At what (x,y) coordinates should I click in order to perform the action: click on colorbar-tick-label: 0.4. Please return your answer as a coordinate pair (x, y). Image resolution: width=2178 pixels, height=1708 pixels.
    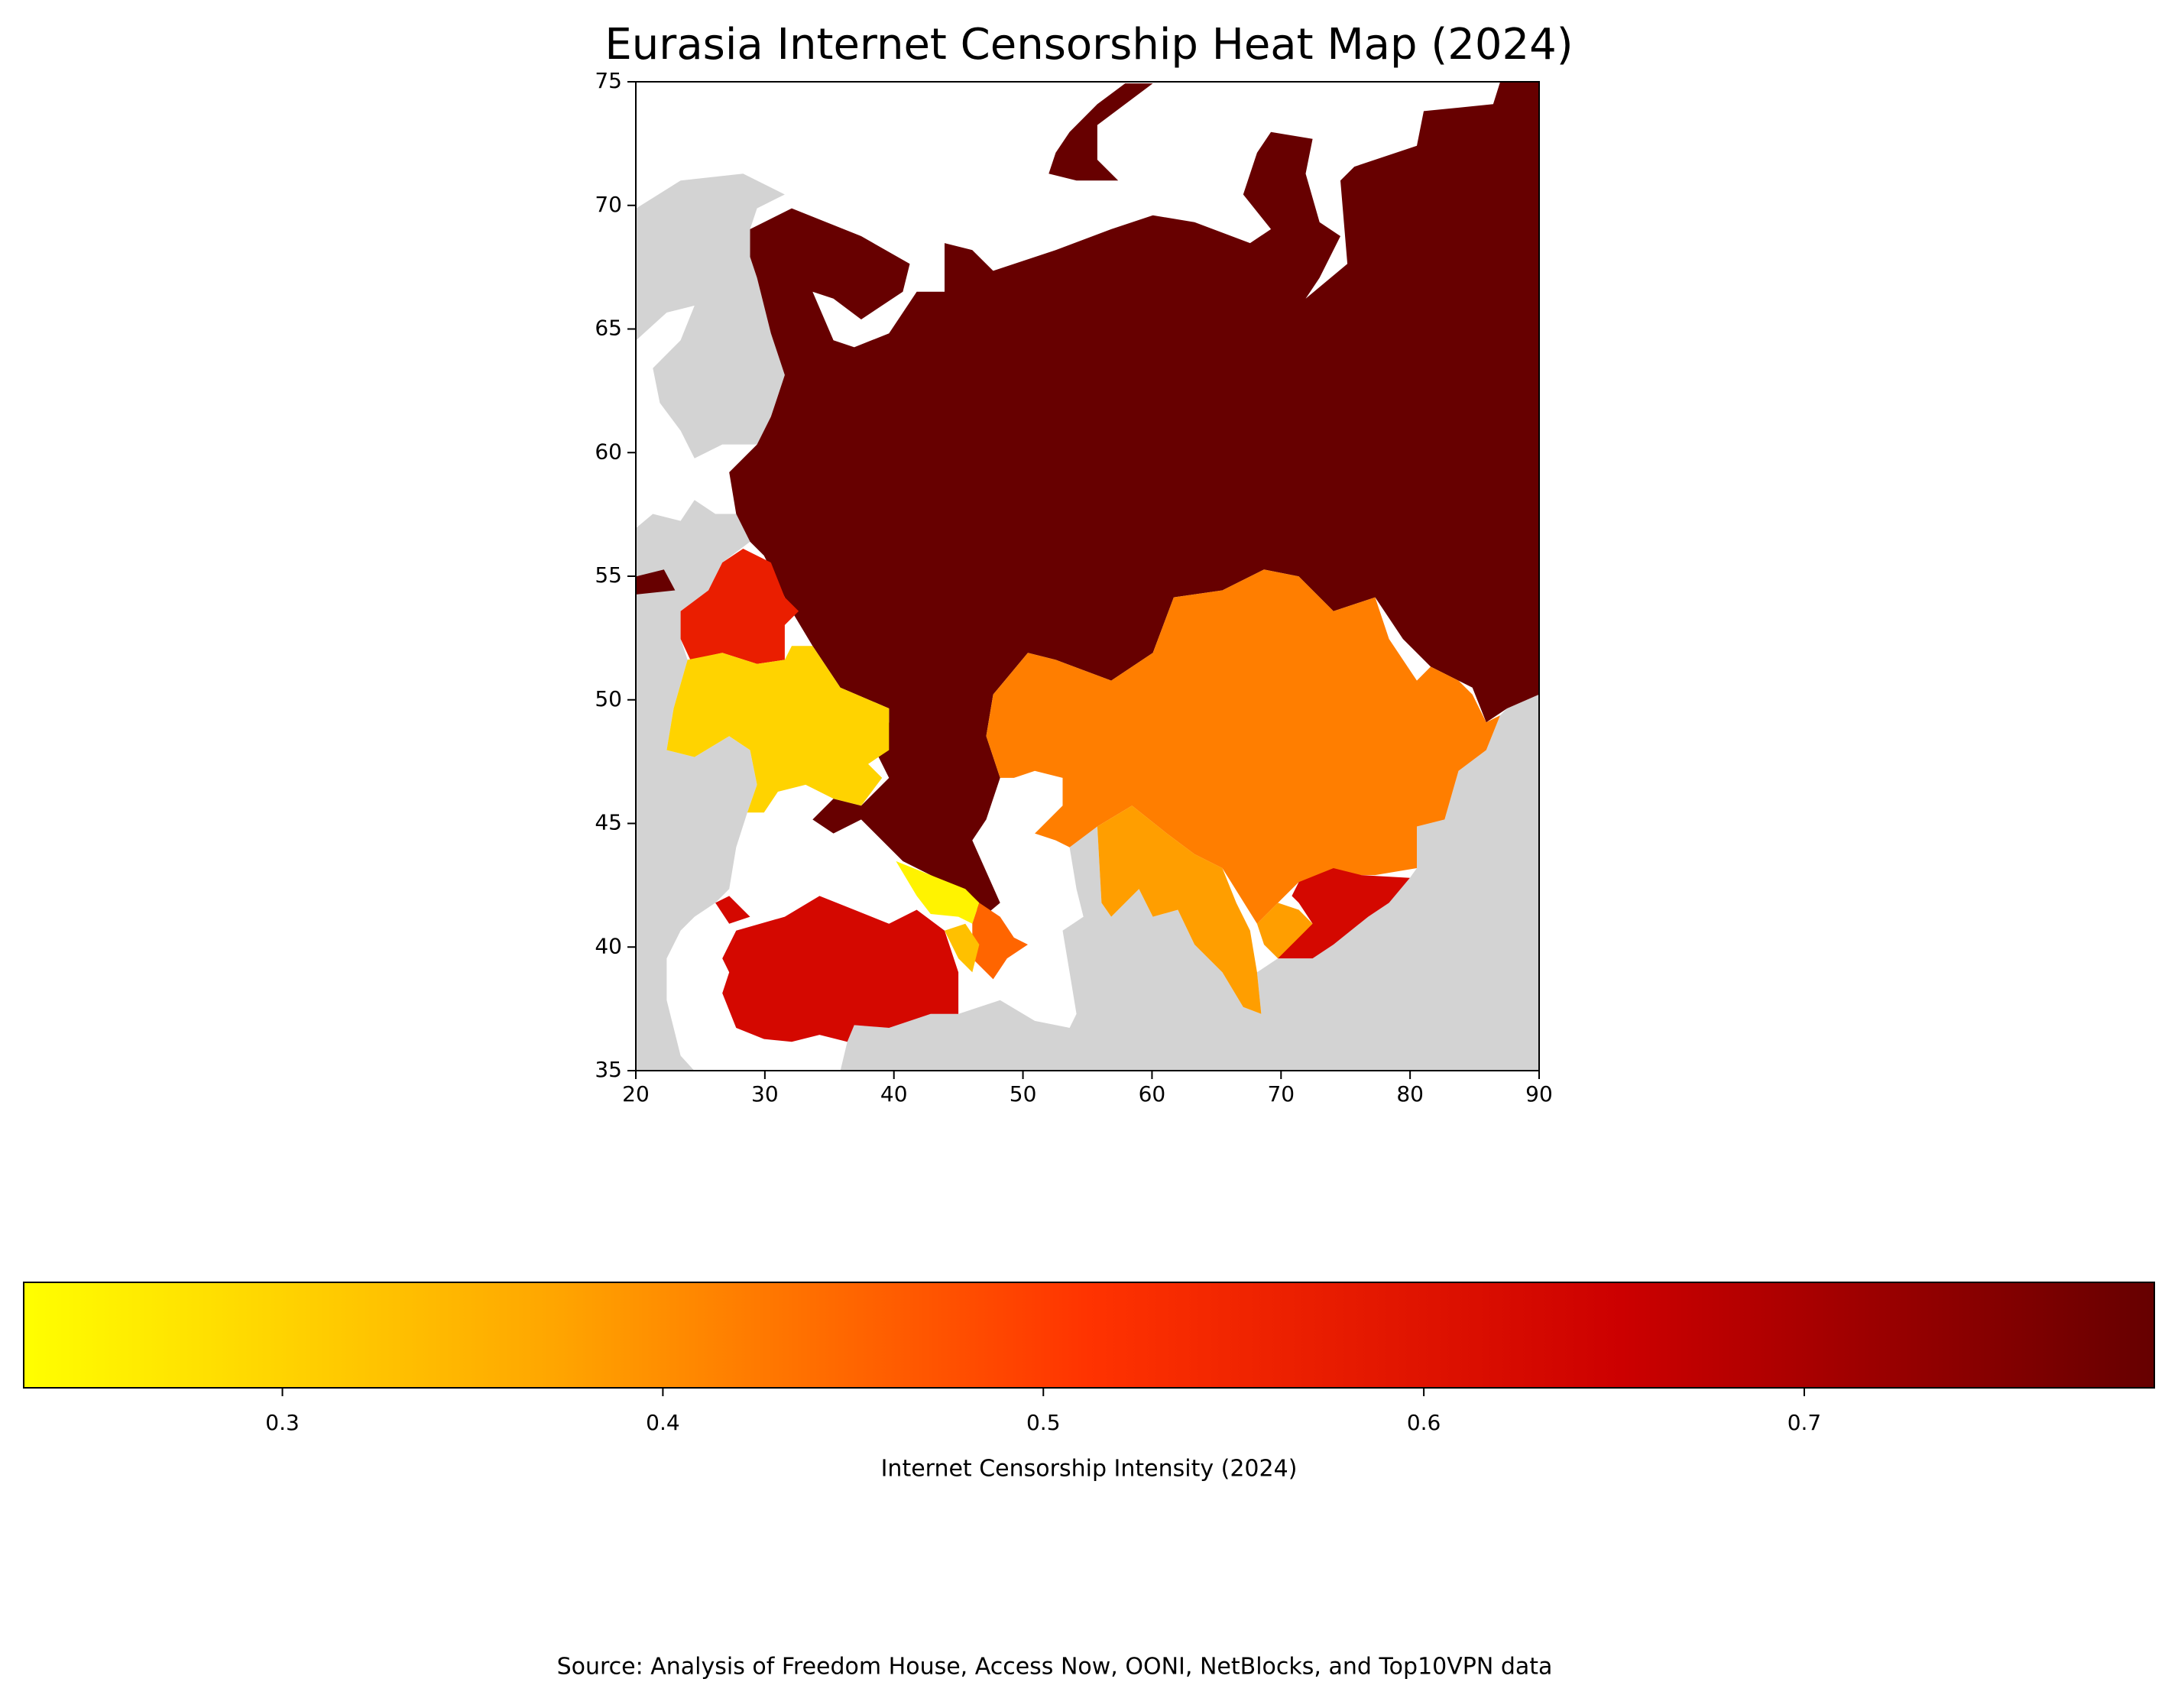
    Looking at the image, I should click on (663, 1422).